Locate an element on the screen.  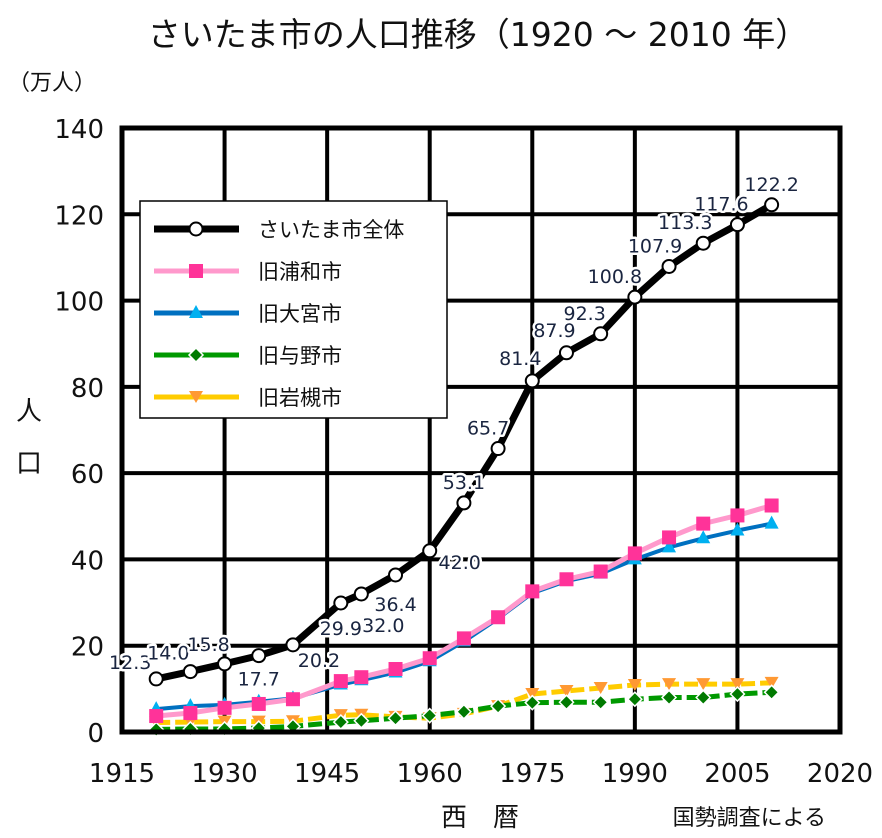
data-label: 87.9 is located at coordinates (554, 331).